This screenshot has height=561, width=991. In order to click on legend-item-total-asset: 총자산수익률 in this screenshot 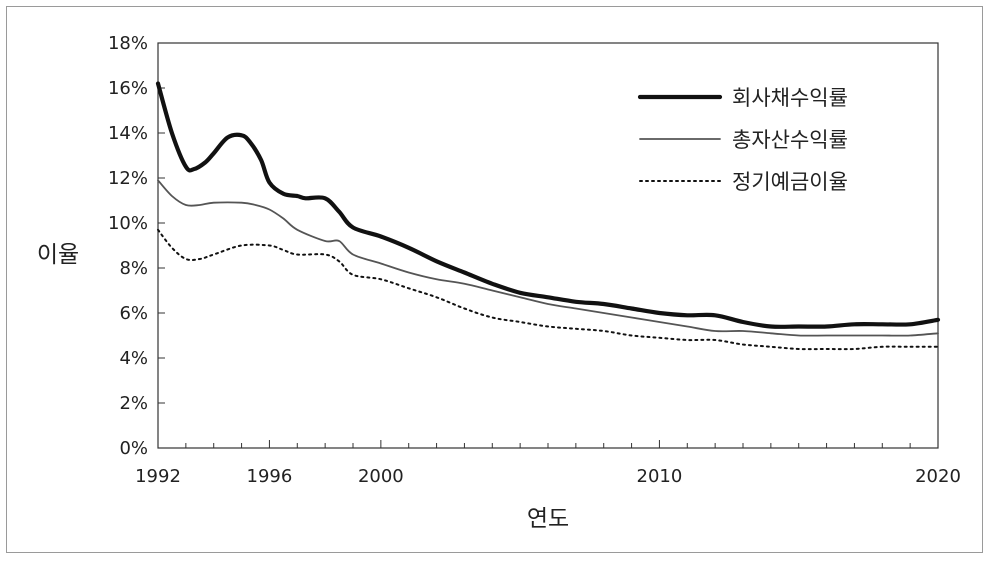, I will do `click(743, 140)`.